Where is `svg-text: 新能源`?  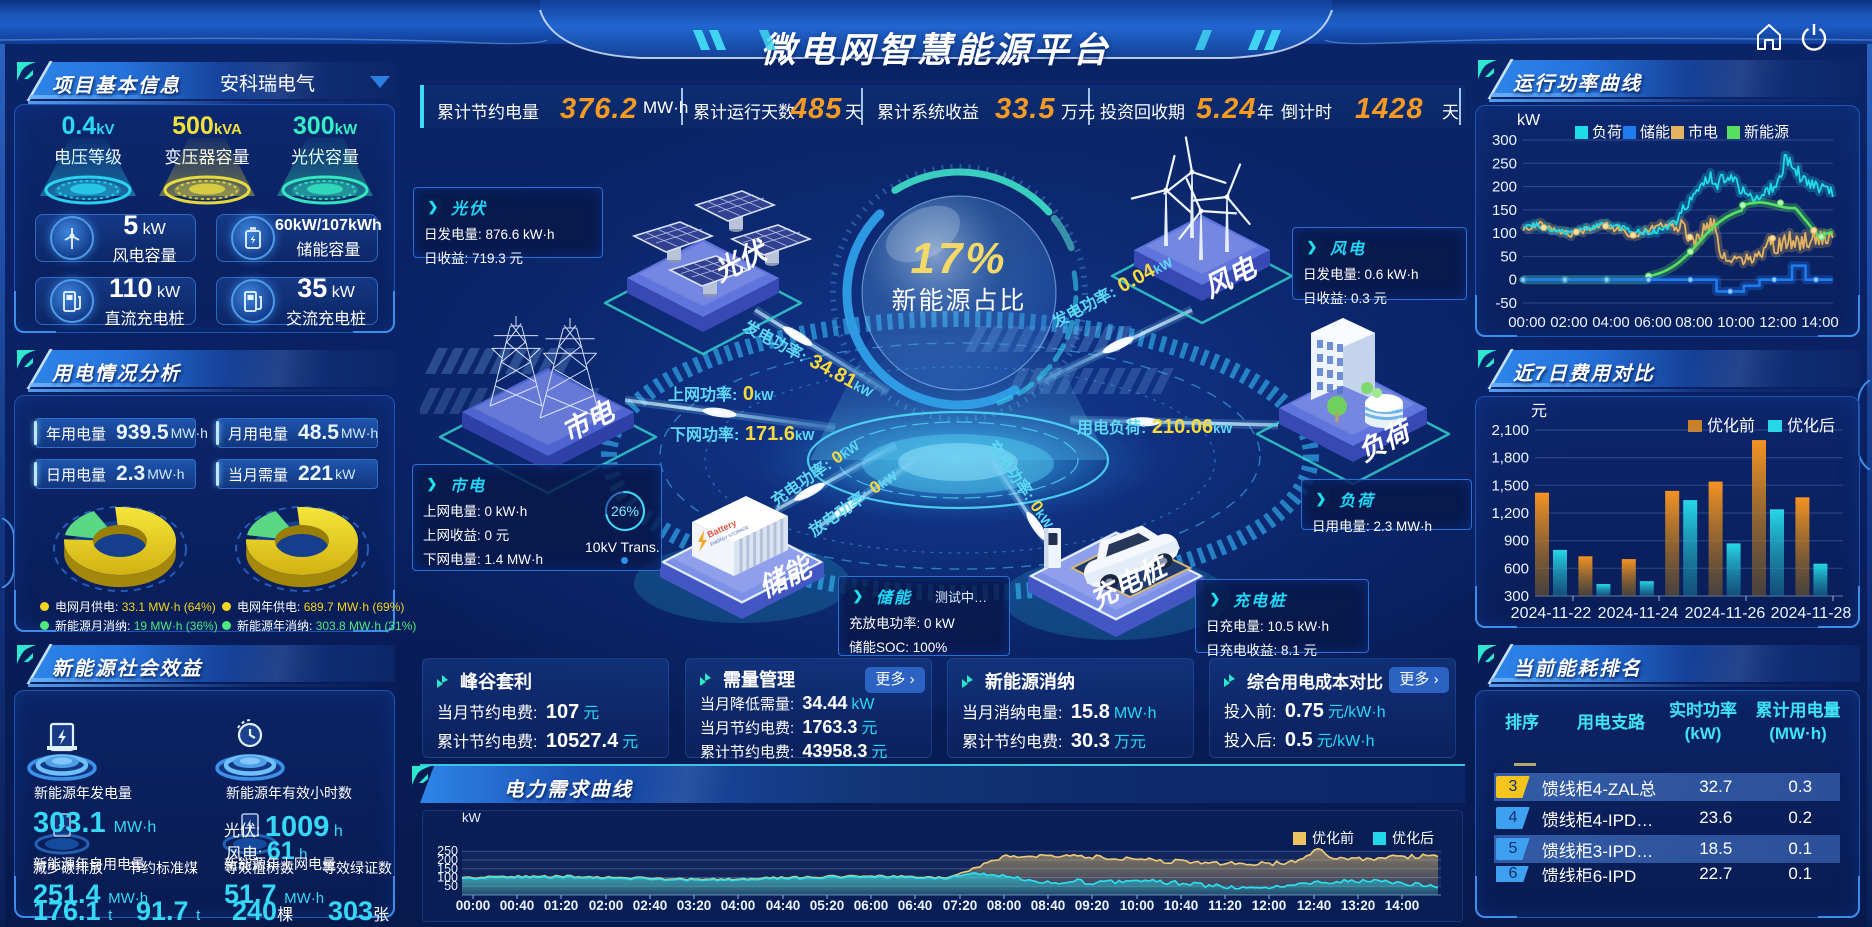
svg-text: 新能源 is located at coordinates (1766, 132).